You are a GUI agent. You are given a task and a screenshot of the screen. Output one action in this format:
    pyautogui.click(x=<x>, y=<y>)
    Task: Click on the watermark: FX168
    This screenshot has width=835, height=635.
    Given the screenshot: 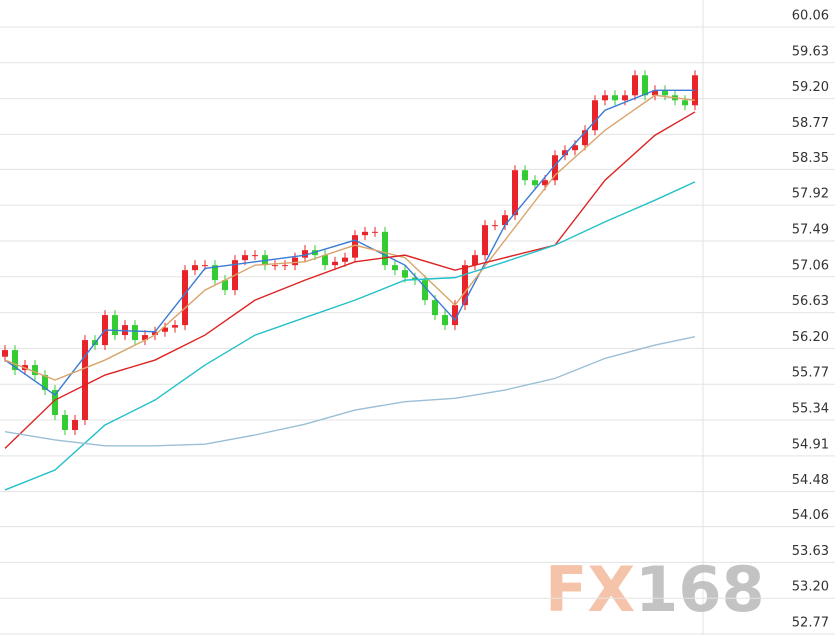 What is the action you would take?
    pyautogui.click(x=655, y=589)
    